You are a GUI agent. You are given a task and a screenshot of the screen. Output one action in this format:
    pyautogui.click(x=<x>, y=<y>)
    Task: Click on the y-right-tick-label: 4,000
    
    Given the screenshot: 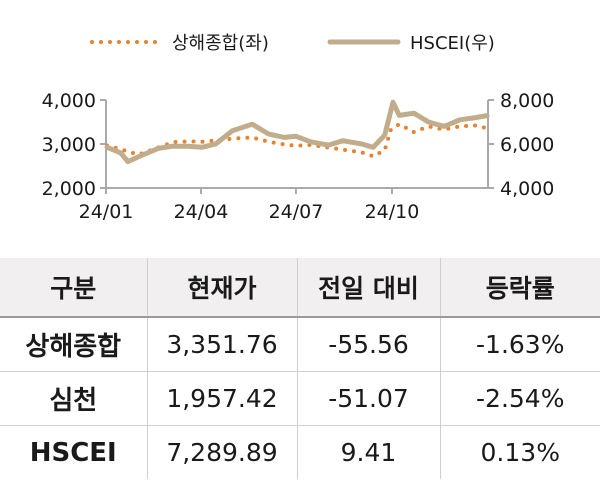 What is the action you would take?
    pyautogui.click(x=527, y=189)
    